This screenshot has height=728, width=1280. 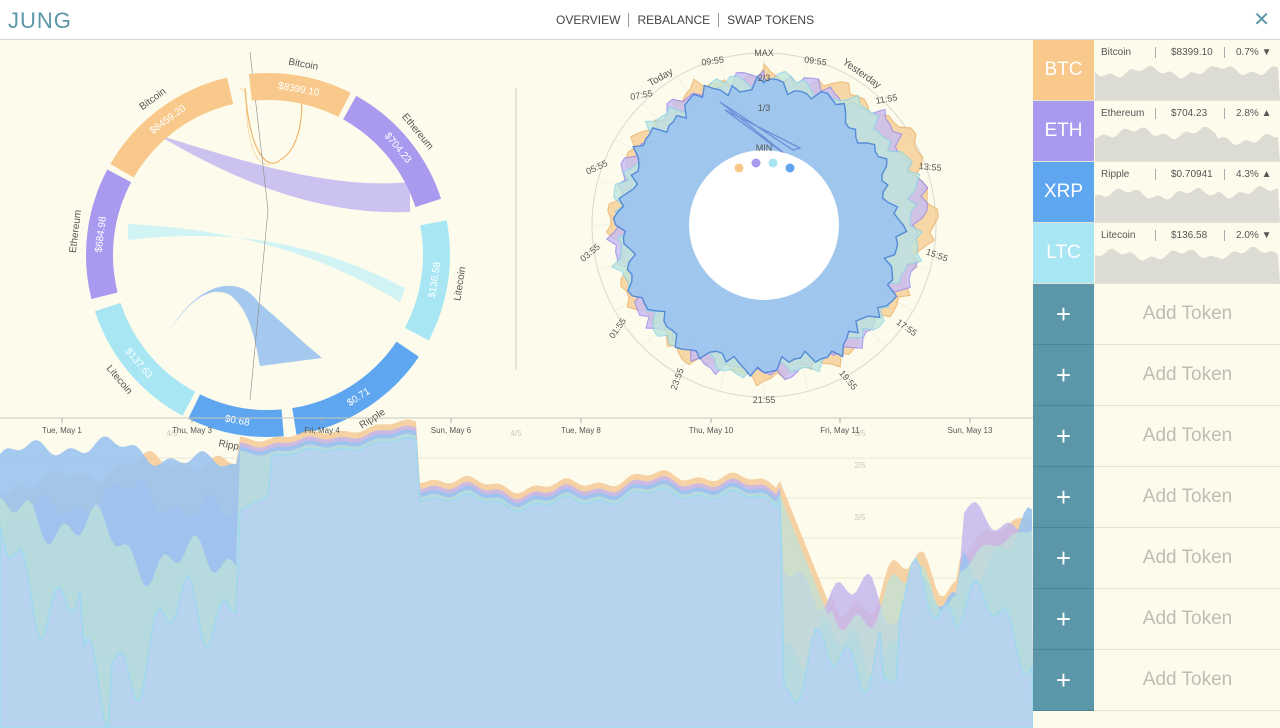 What do you see at coordinates (886, 99) in the screenshot?
I see `radial-time-label: 11:55` at bounding box center [886, 99].